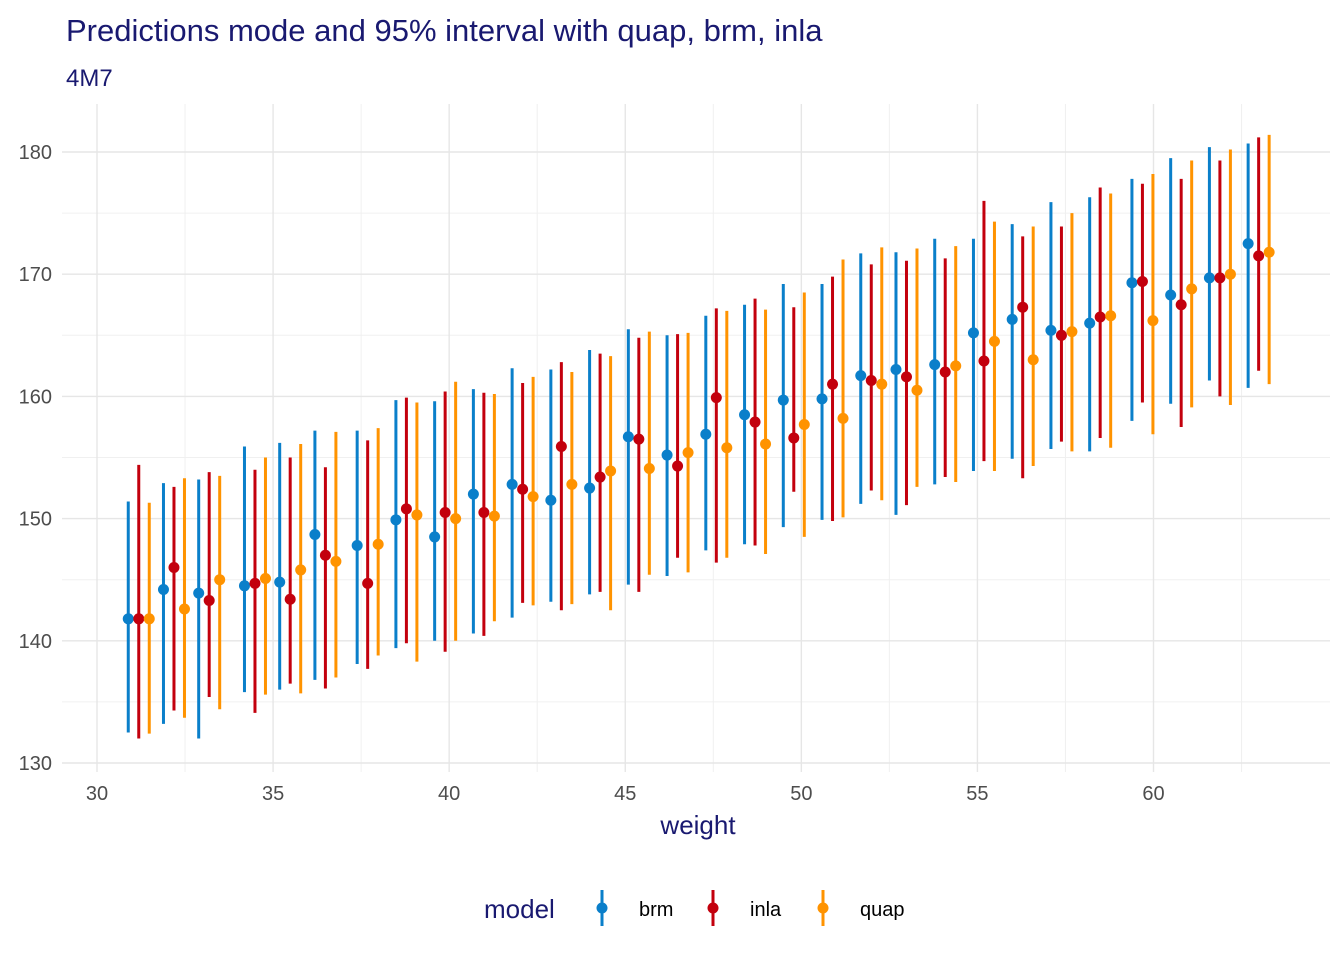  I want to click on x-tick-label: 50, so click(801, 794).